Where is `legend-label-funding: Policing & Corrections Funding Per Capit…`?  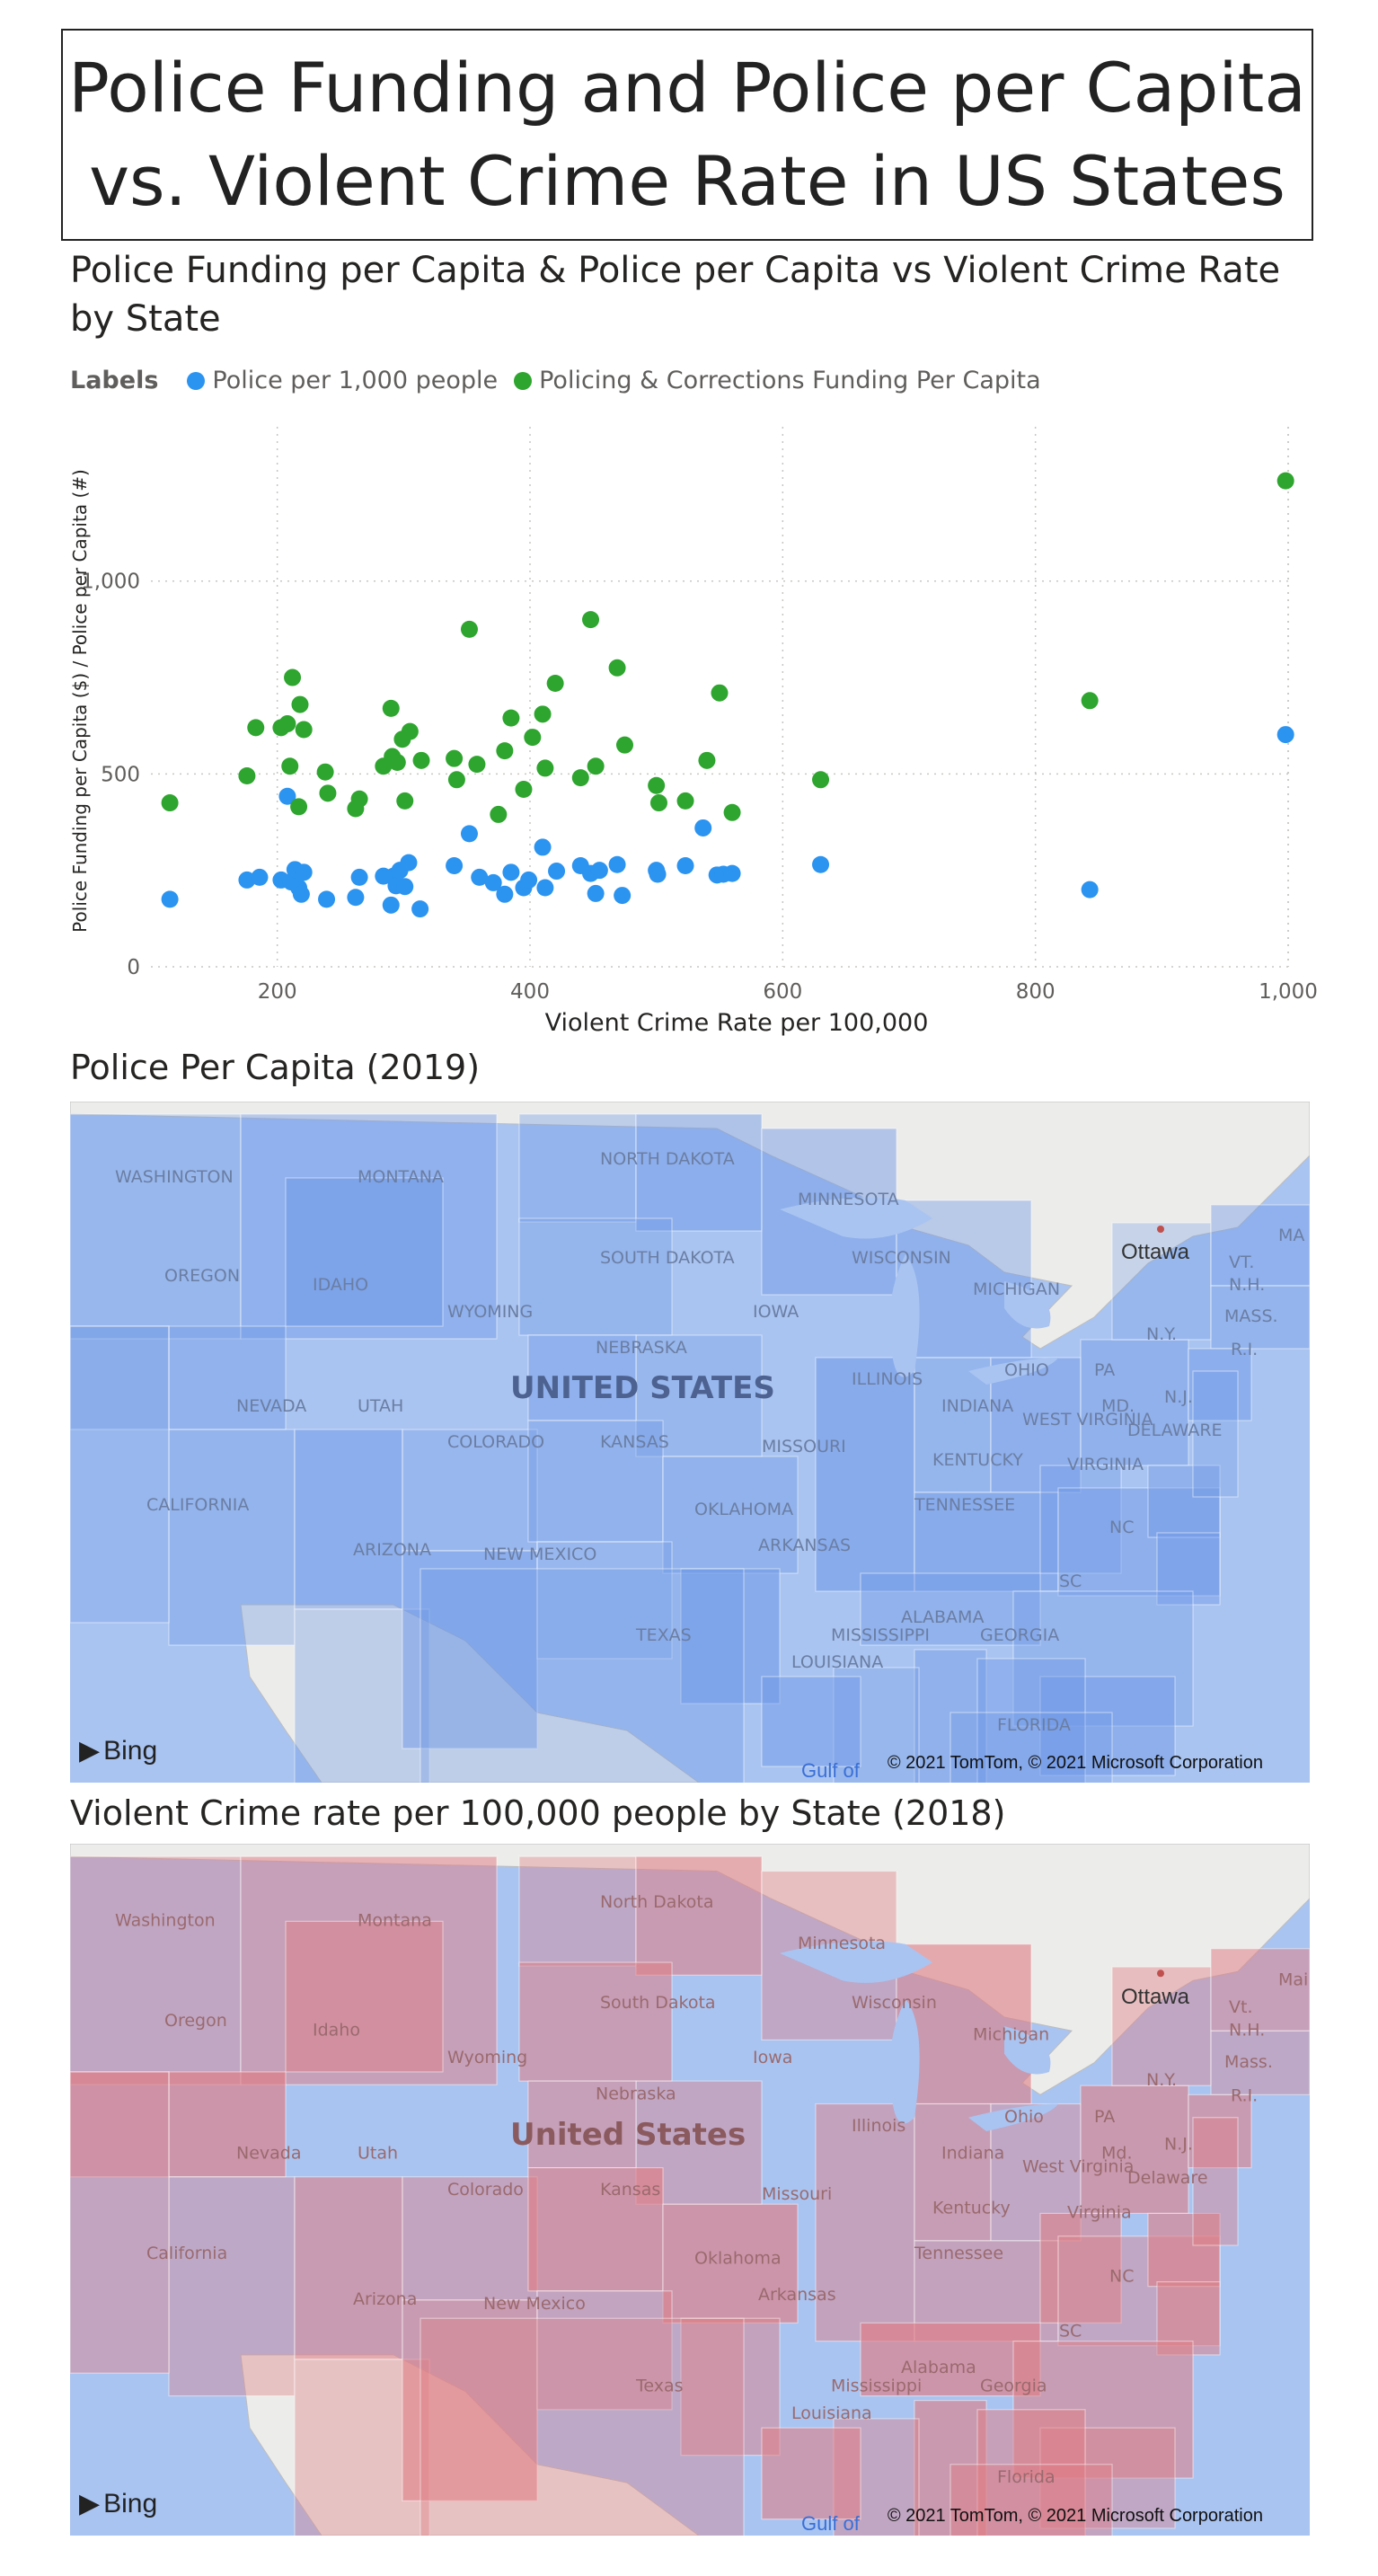
legend-label-funding: Policing & Corrections Funding Per Capit… is located at coordinates (790, 380).